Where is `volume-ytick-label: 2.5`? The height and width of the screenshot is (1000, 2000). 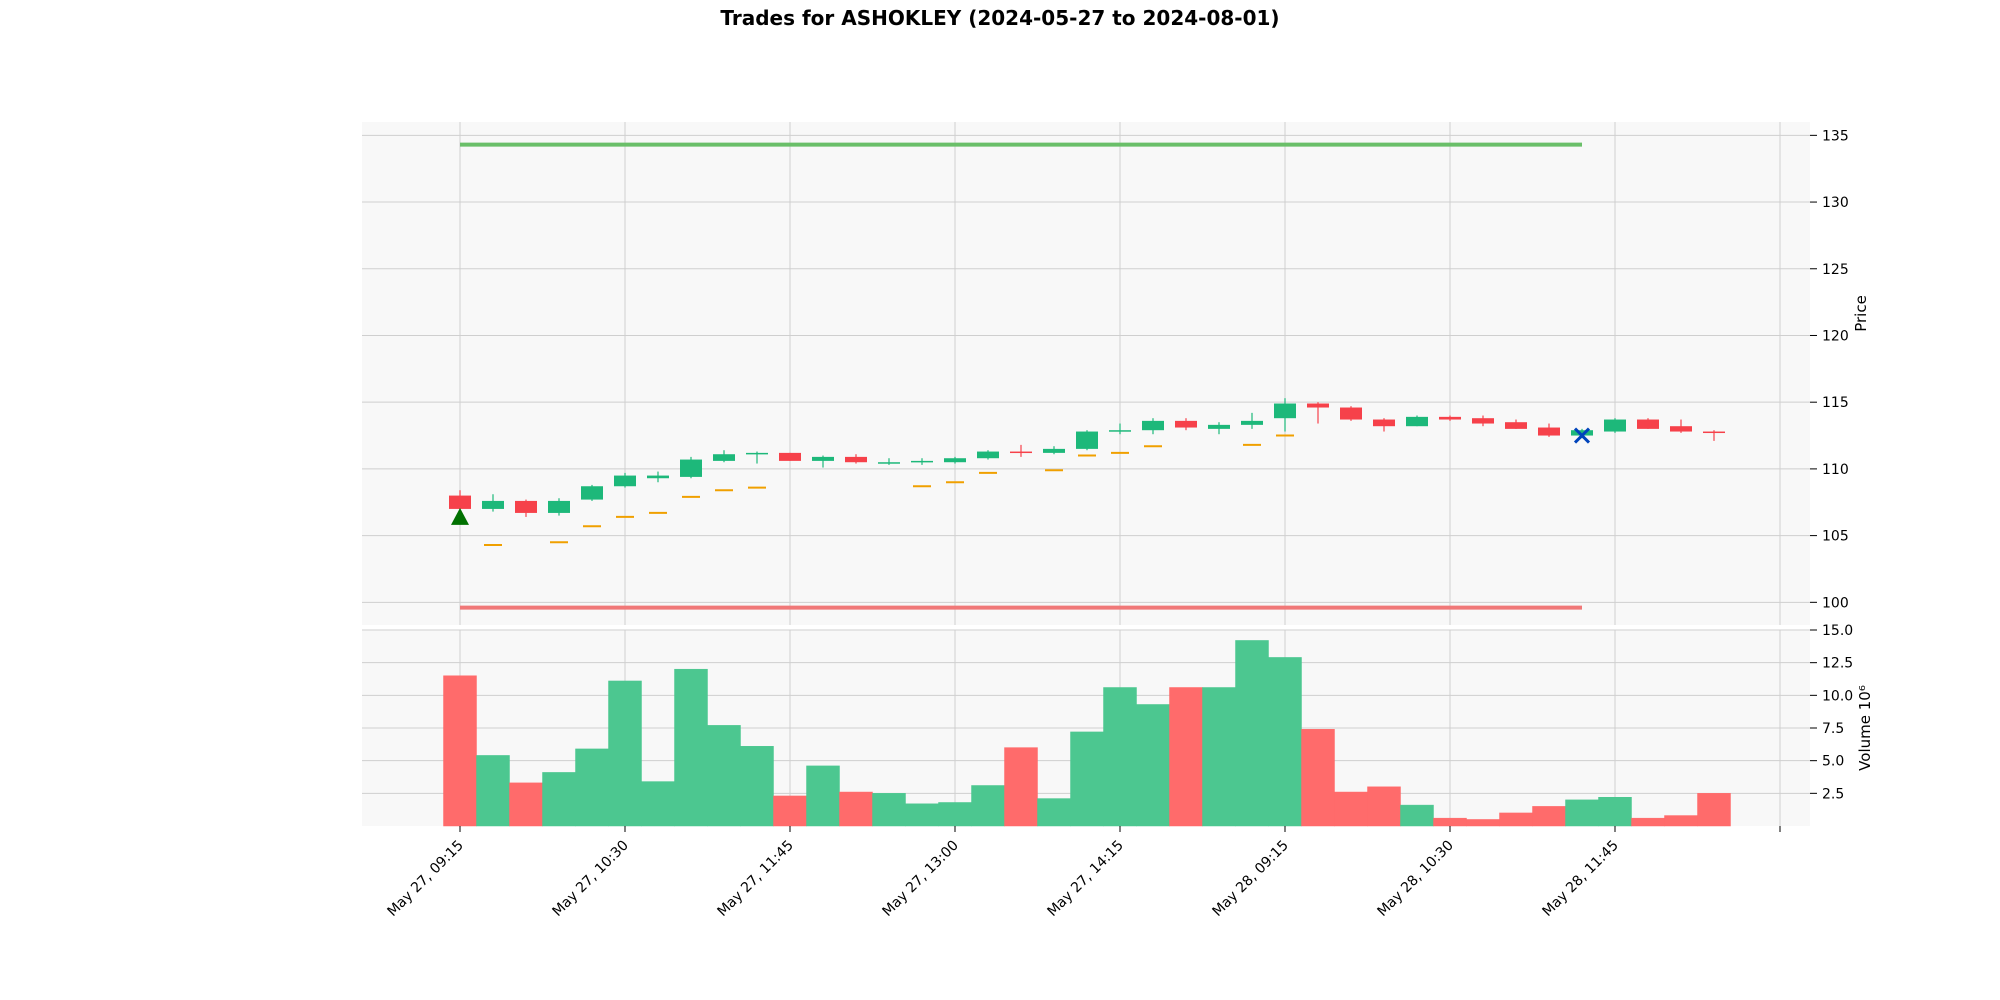 volume-ytick-label: 2.5 is located at coordinates (1833, 794).